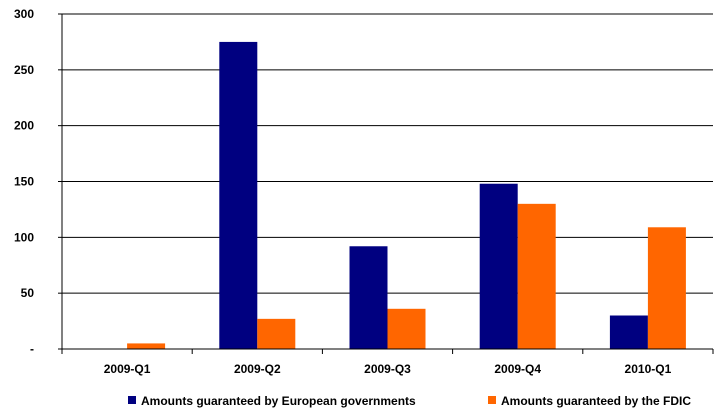 The image size is (715, 416). What do you see at coordinates (406, 328) in the screenshot?
I see `bar-series-2-2009-Q3` at bounding box center [406, 328].